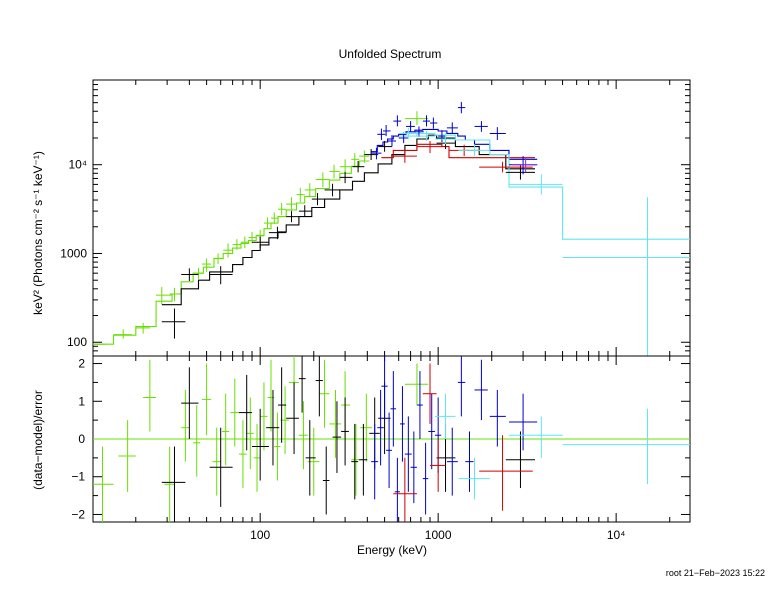  I want to click on x-tick-label: 10⁴, so click(616, 535).